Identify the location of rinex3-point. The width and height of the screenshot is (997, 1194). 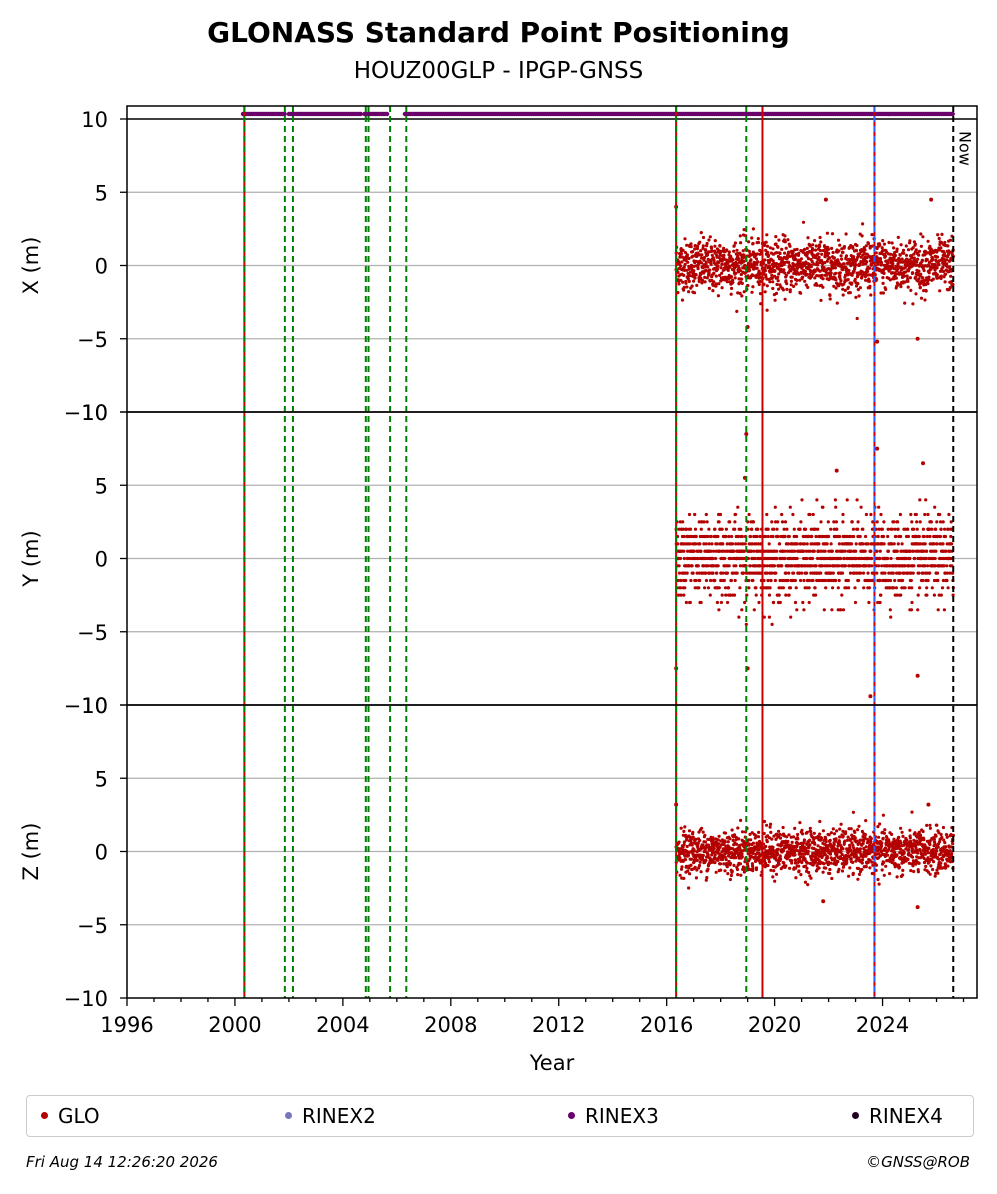
(284, 114).